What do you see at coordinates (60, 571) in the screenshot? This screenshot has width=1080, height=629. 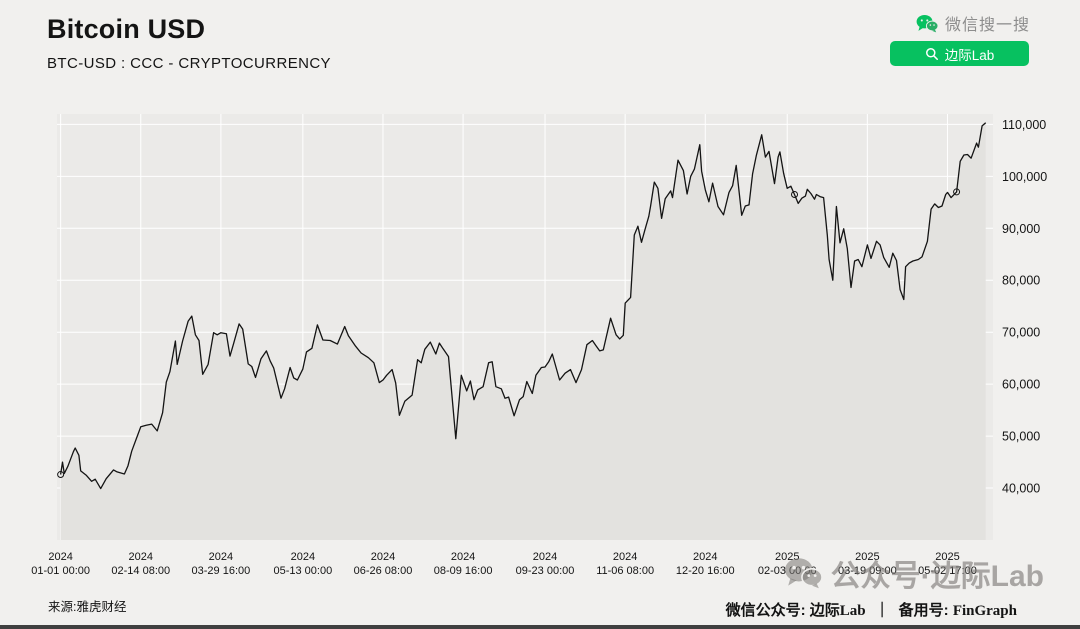 I see `x-tick-date: 01-01 00:00` at bounding box center [60, 571].